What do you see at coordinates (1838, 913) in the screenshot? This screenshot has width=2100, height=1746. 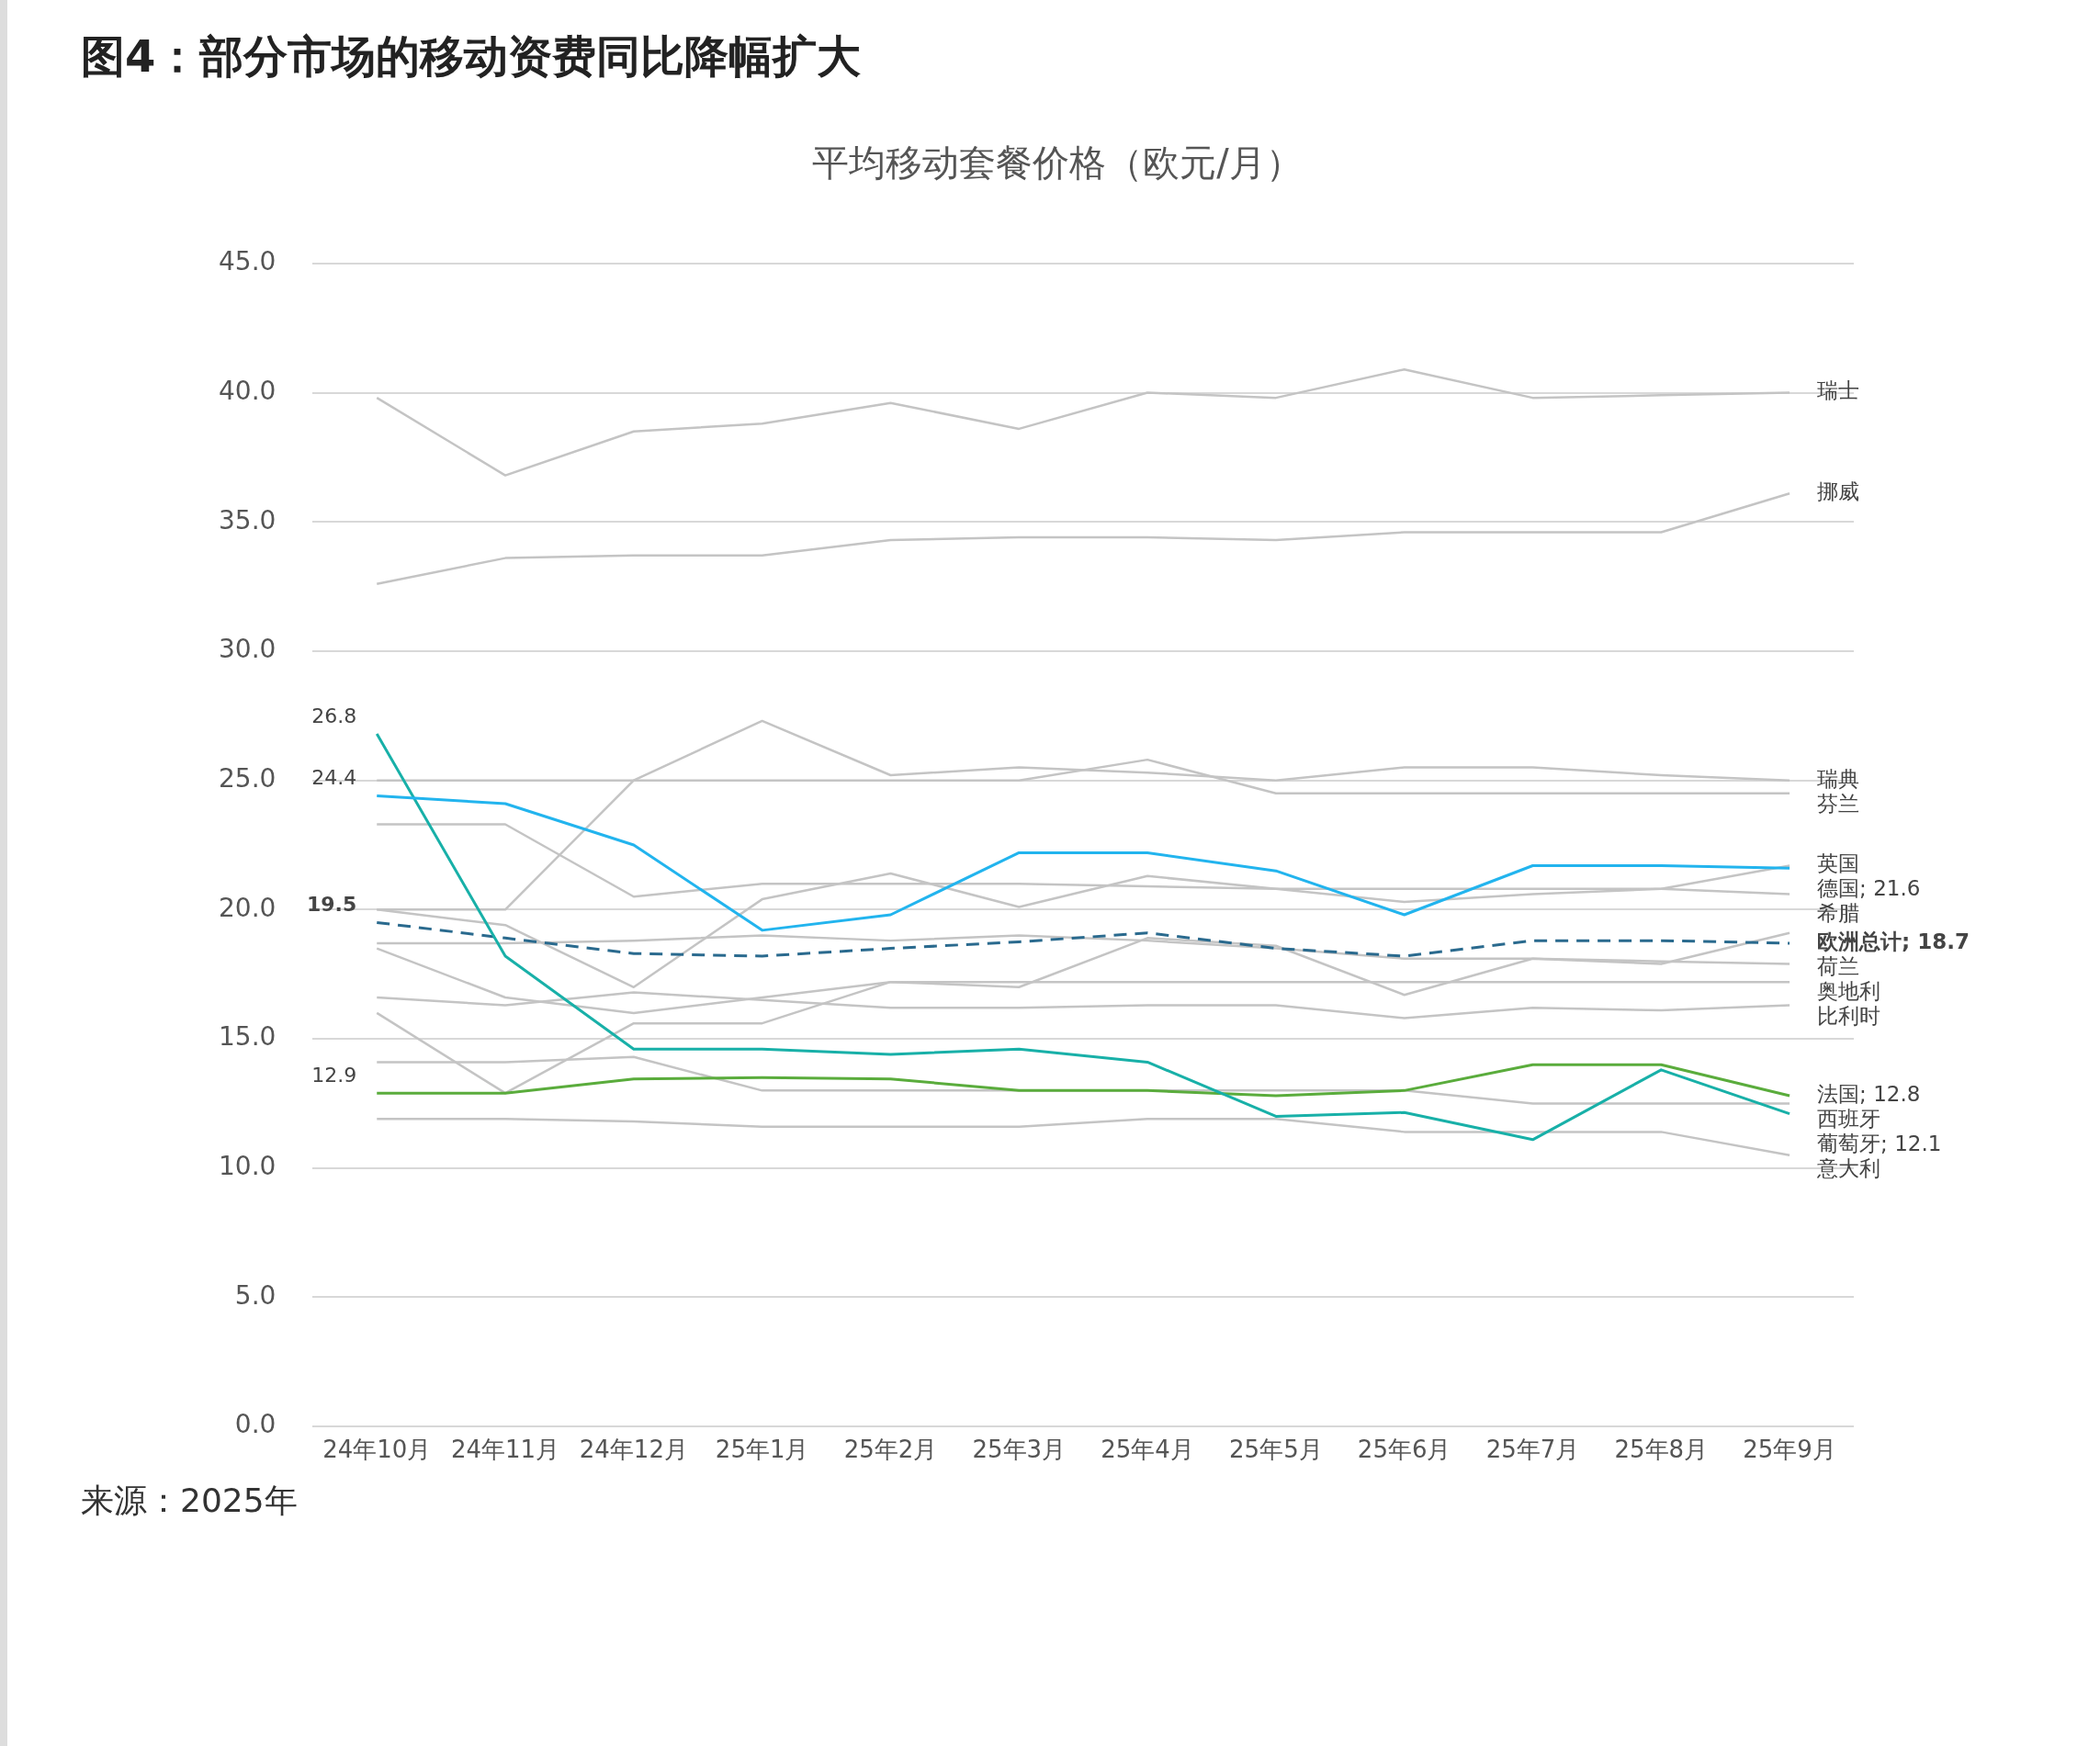 I see `series-label: 希腊` at bounding box center [1838, 913].